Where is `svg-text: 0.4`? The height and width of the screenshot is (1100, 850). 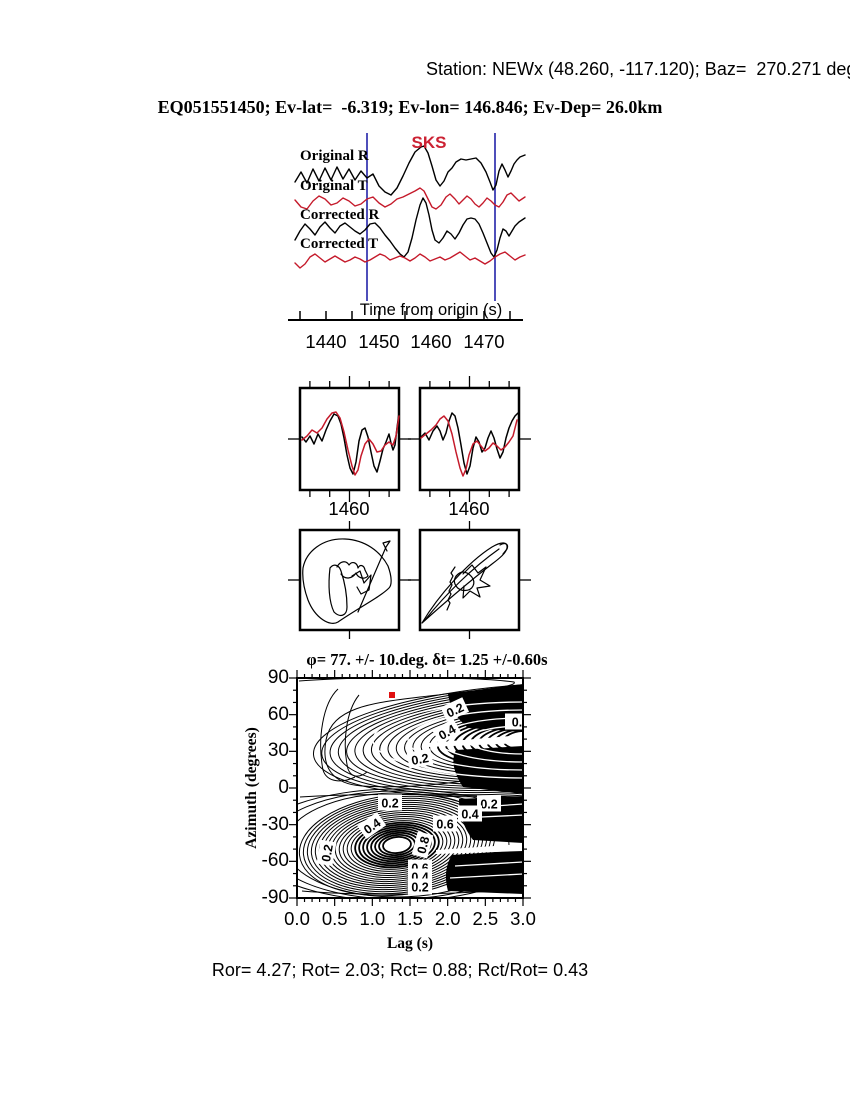 svg-text: 0.4 is located at coordinates (469, 815).